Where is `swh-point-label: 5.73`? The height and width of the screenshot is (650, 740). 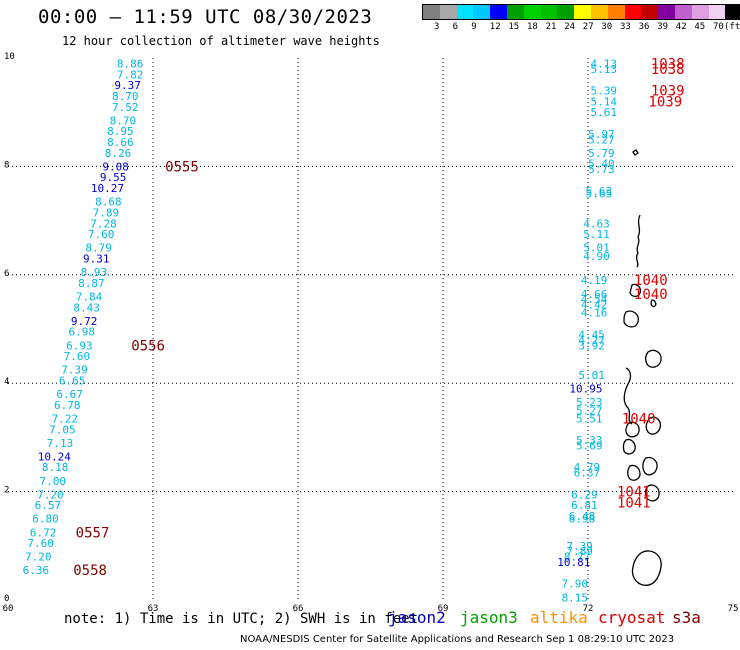 swh-point-label: 5.73 is located at coordinates (601, 169).